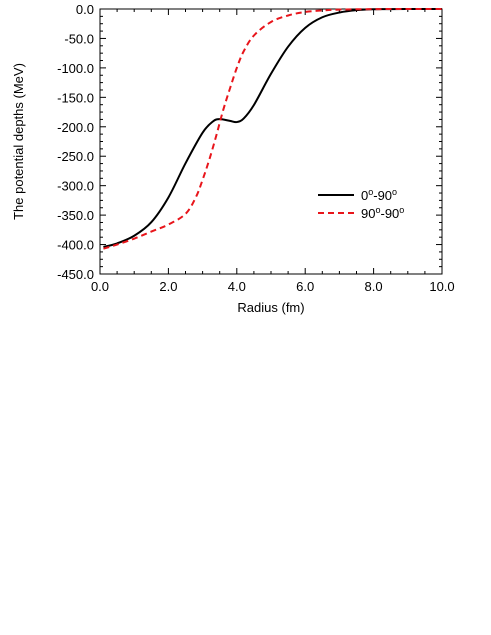 The image size is (491, 635). I want to click on y-tick-label: -100.0, so click(75, 68).